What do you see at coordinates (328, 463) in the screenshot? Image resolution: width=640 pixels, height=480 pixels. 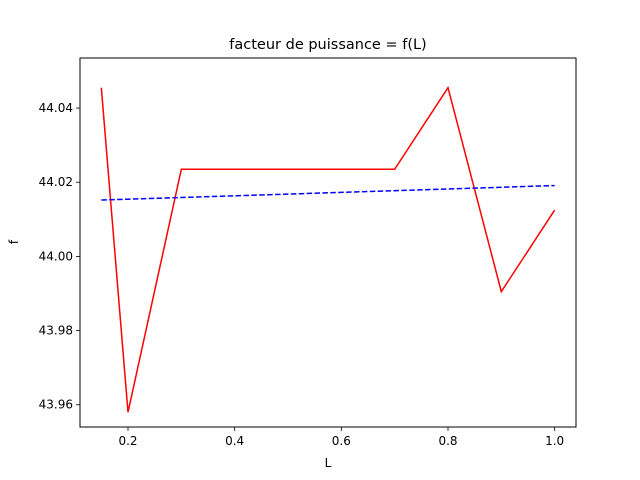 I see `x-axis-label: L` at bounding box center [328, 463].